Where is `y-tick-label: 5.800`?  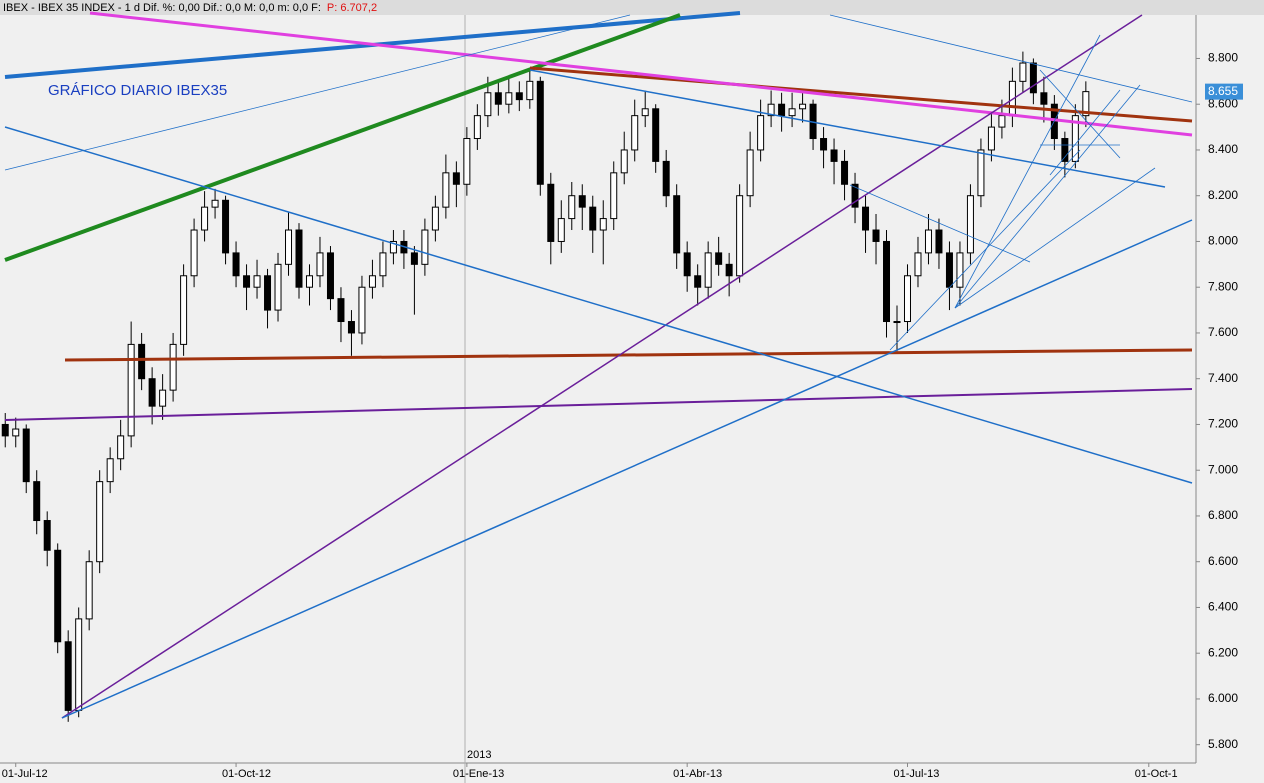 y-tick-label: 5.800 is located at coordinates (1223, 744).